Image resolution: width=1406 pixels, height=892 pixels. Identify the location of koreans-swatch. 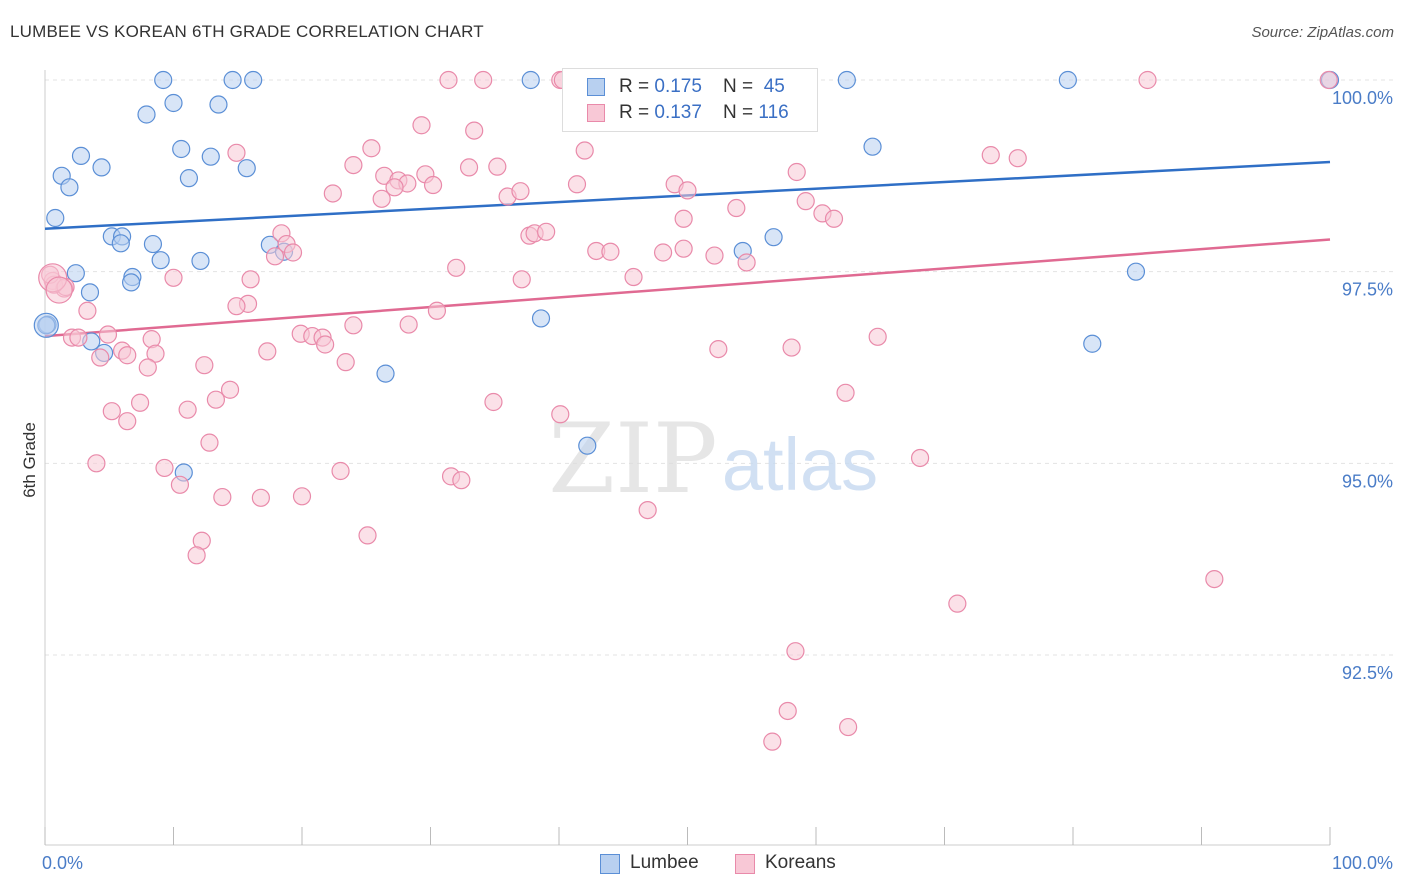
(596, 113).